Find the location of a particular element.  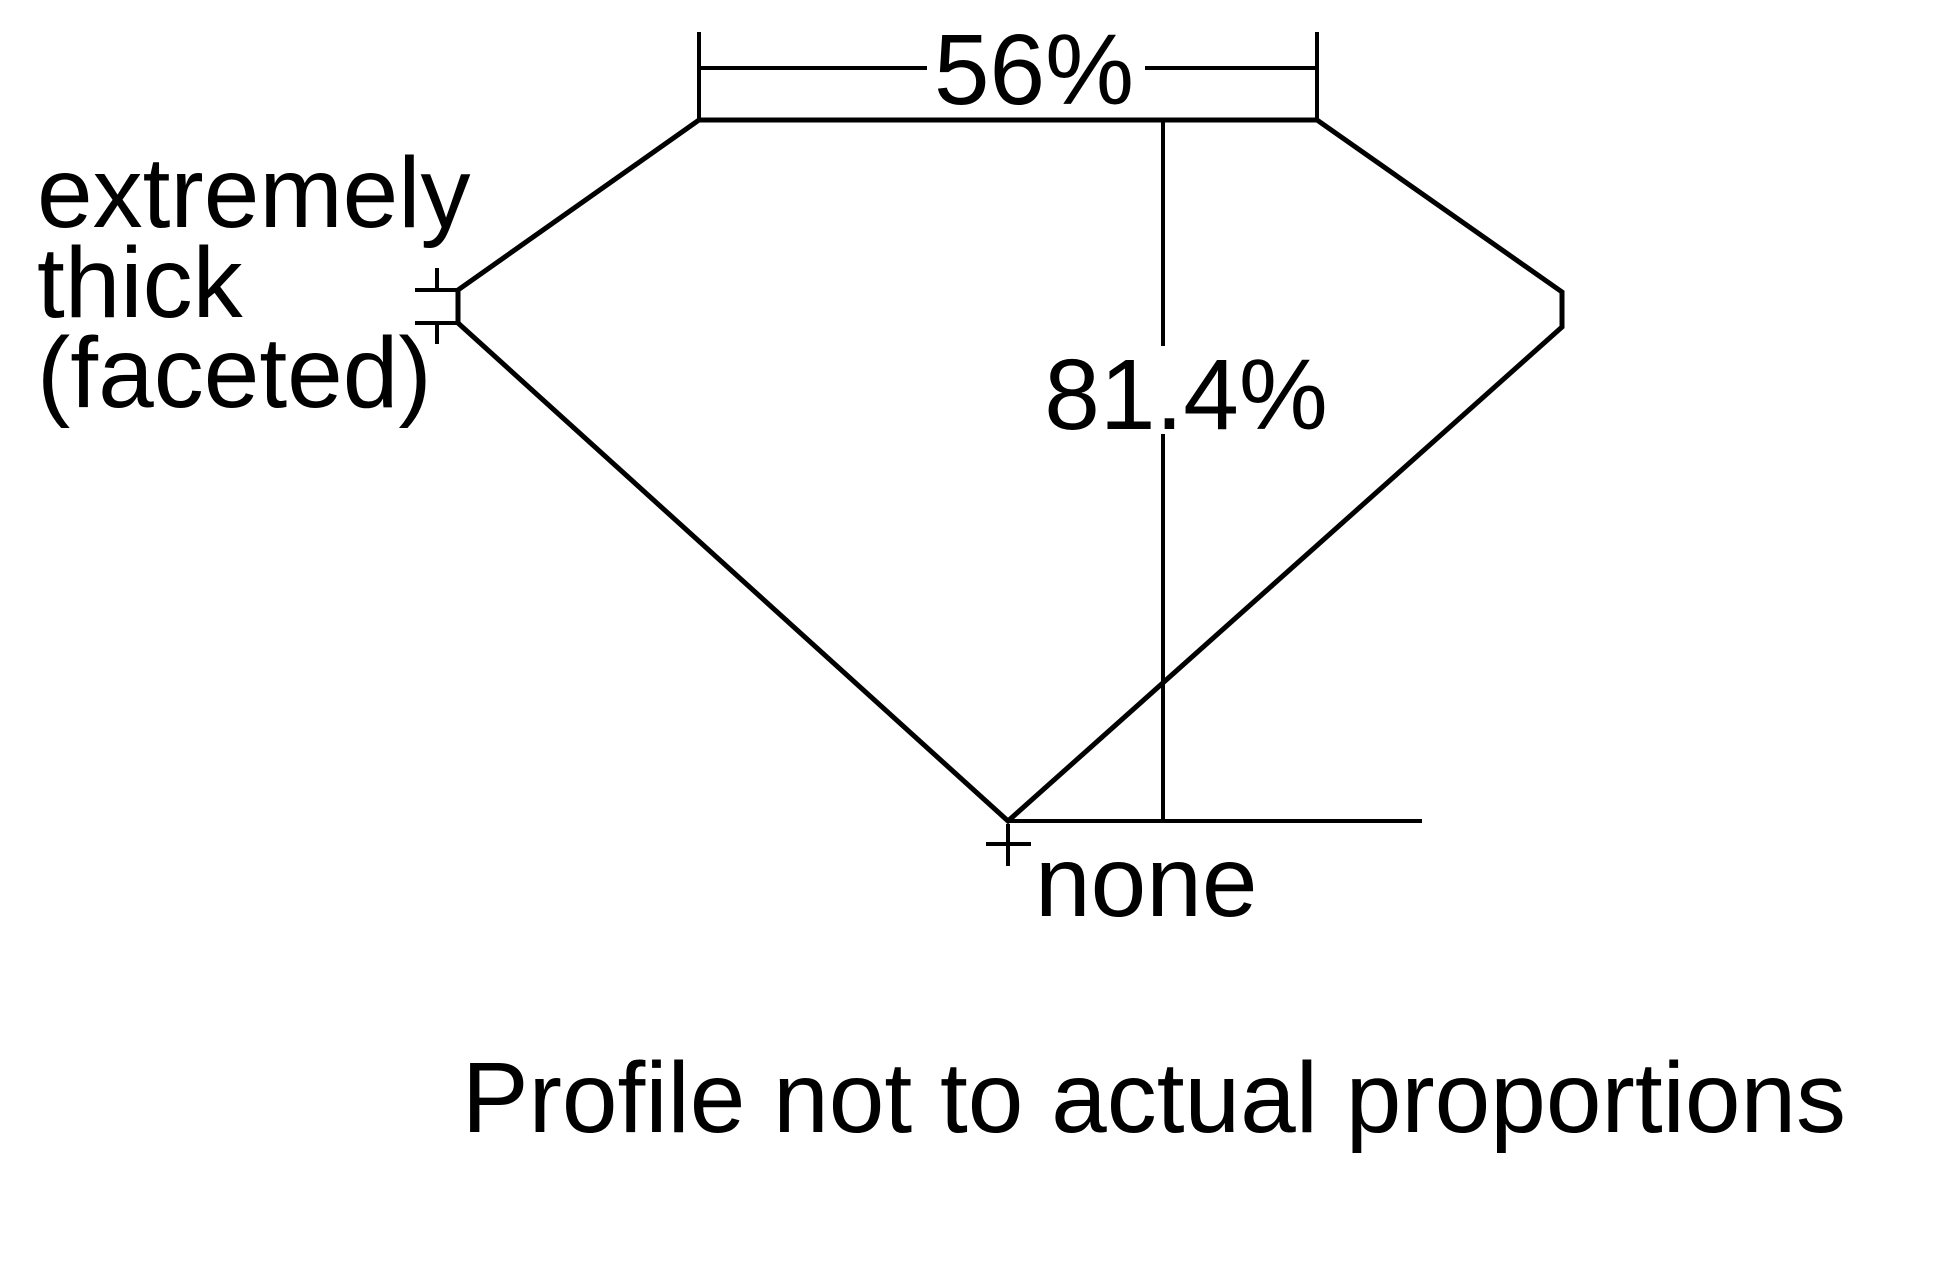

girdle-label-line-3: (faceted) is located at coordinates (234, 373).